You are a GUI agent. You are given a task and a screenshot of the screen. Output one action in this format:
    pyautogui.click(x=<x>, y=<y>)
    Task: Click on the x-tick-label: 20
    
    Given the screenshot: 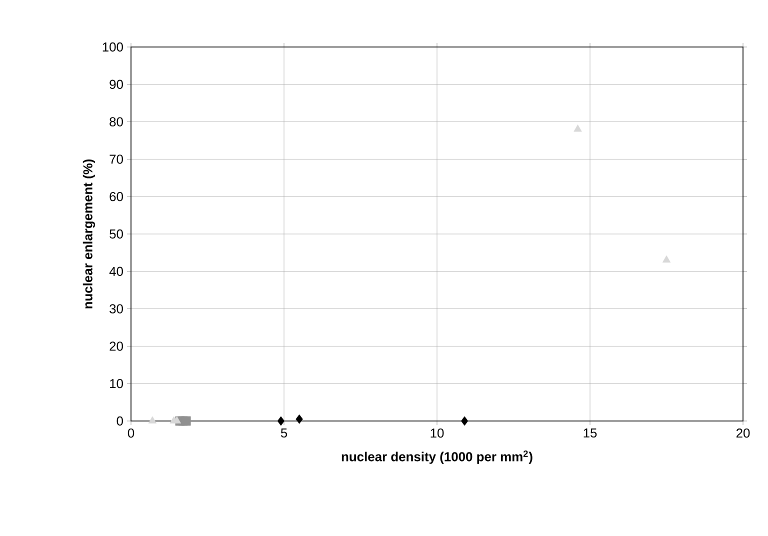 What is the action you would take?
    pyautogui.click(x=743, y=433)
    